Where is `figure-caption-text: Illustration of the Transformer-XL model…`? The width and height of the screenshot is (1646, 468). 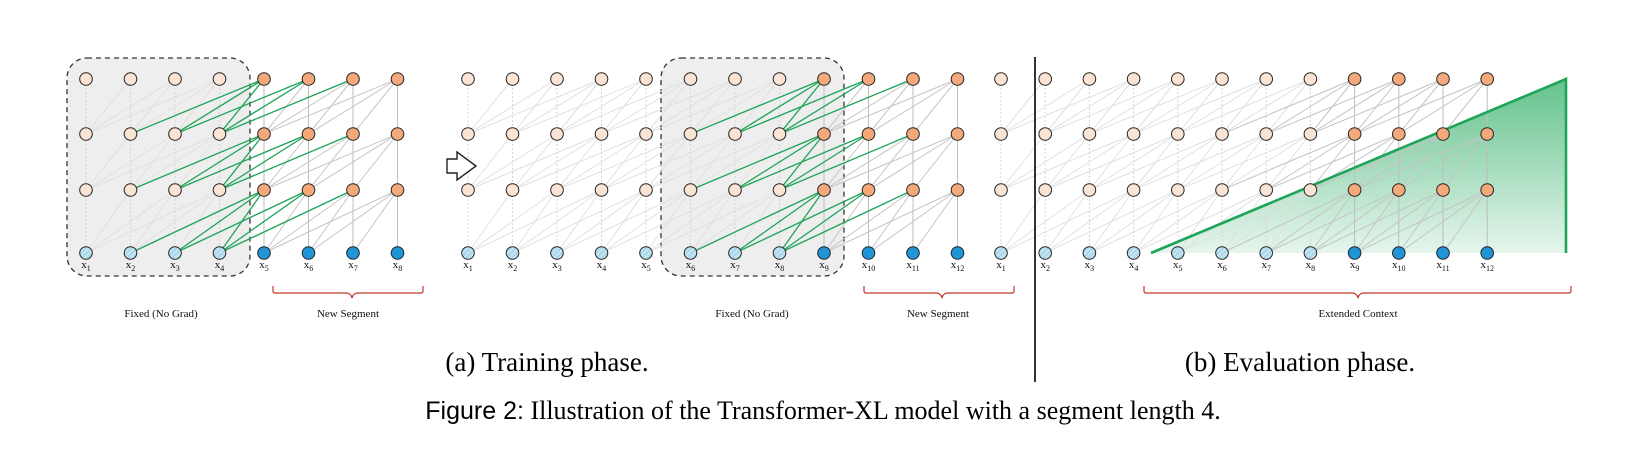
figure-caption-text: Illustration of the Transformer-XL model… is located at coordinates (875, 410).